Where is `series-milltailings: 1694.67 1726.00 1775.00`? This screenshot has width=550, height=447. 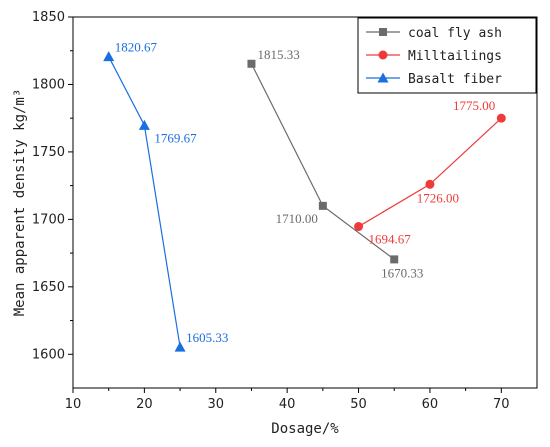
series-milltailings: 1694.67 1726.00 1775.00 is located at coordinates (430, 172).